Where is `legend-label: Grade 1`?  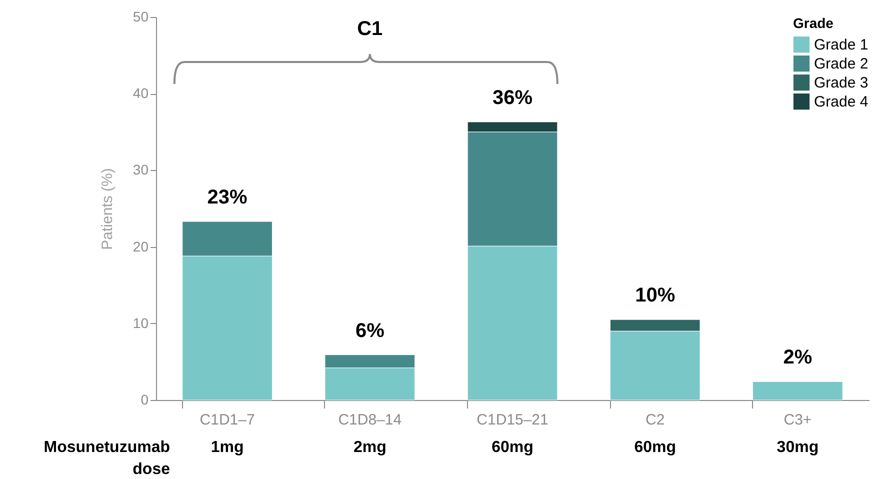
legend-label: Grade 1 is located at coordinates (841, 45).